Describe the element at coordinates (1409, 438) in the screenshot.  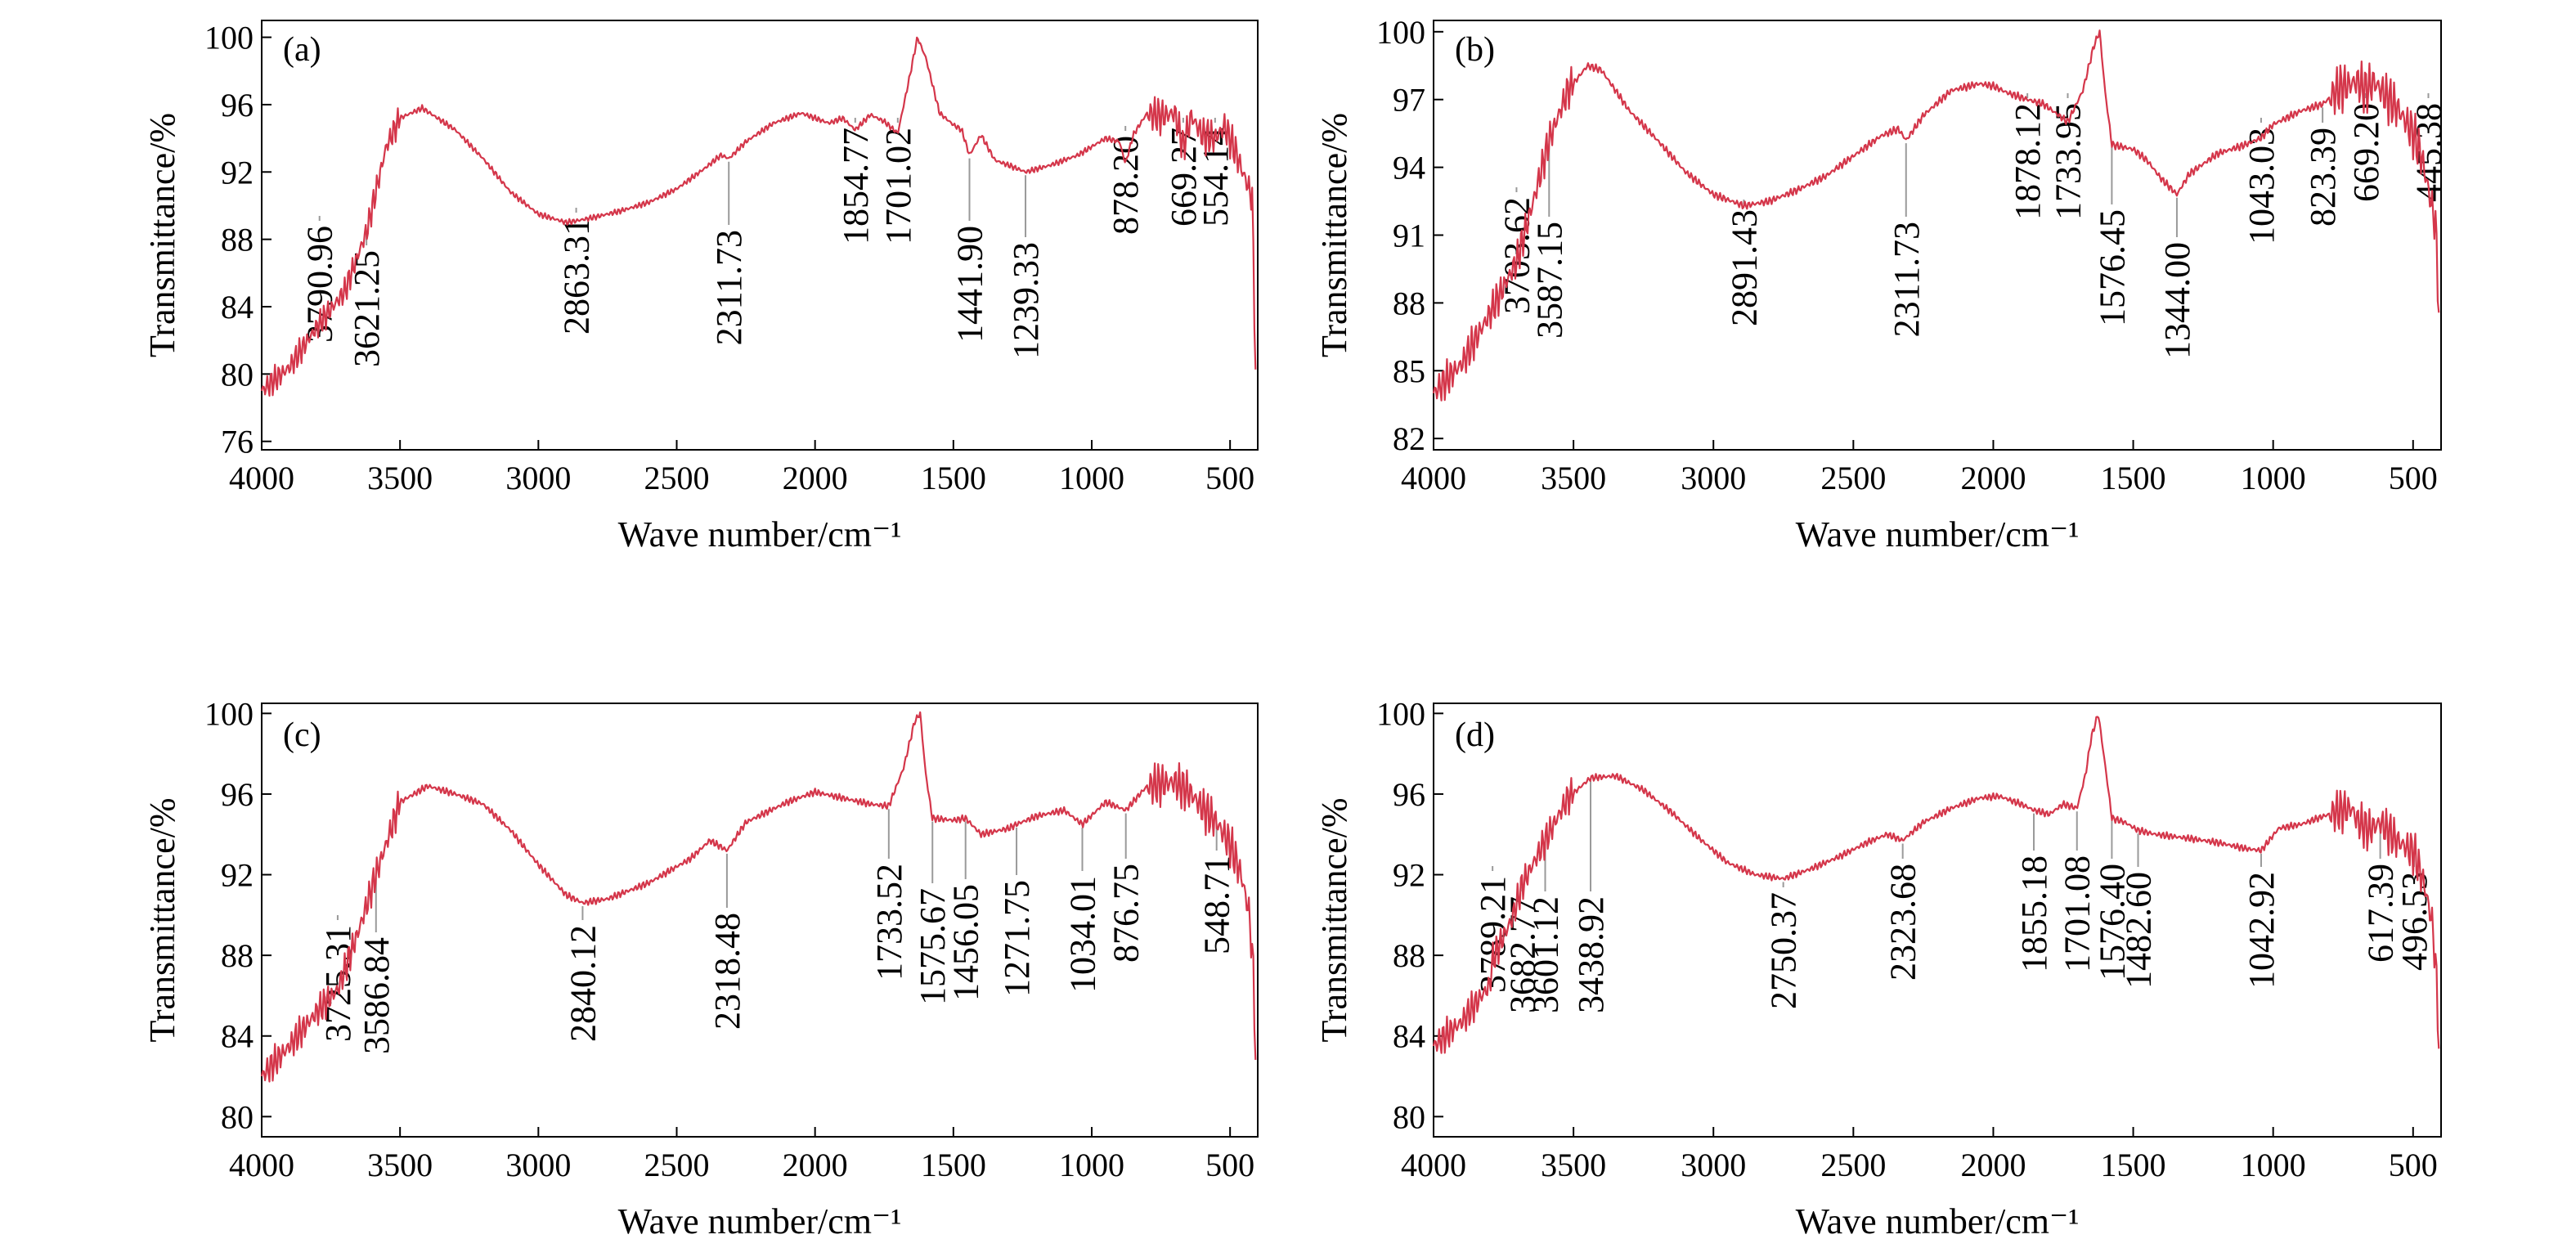
I see `y-tick-label: 82` at that location.